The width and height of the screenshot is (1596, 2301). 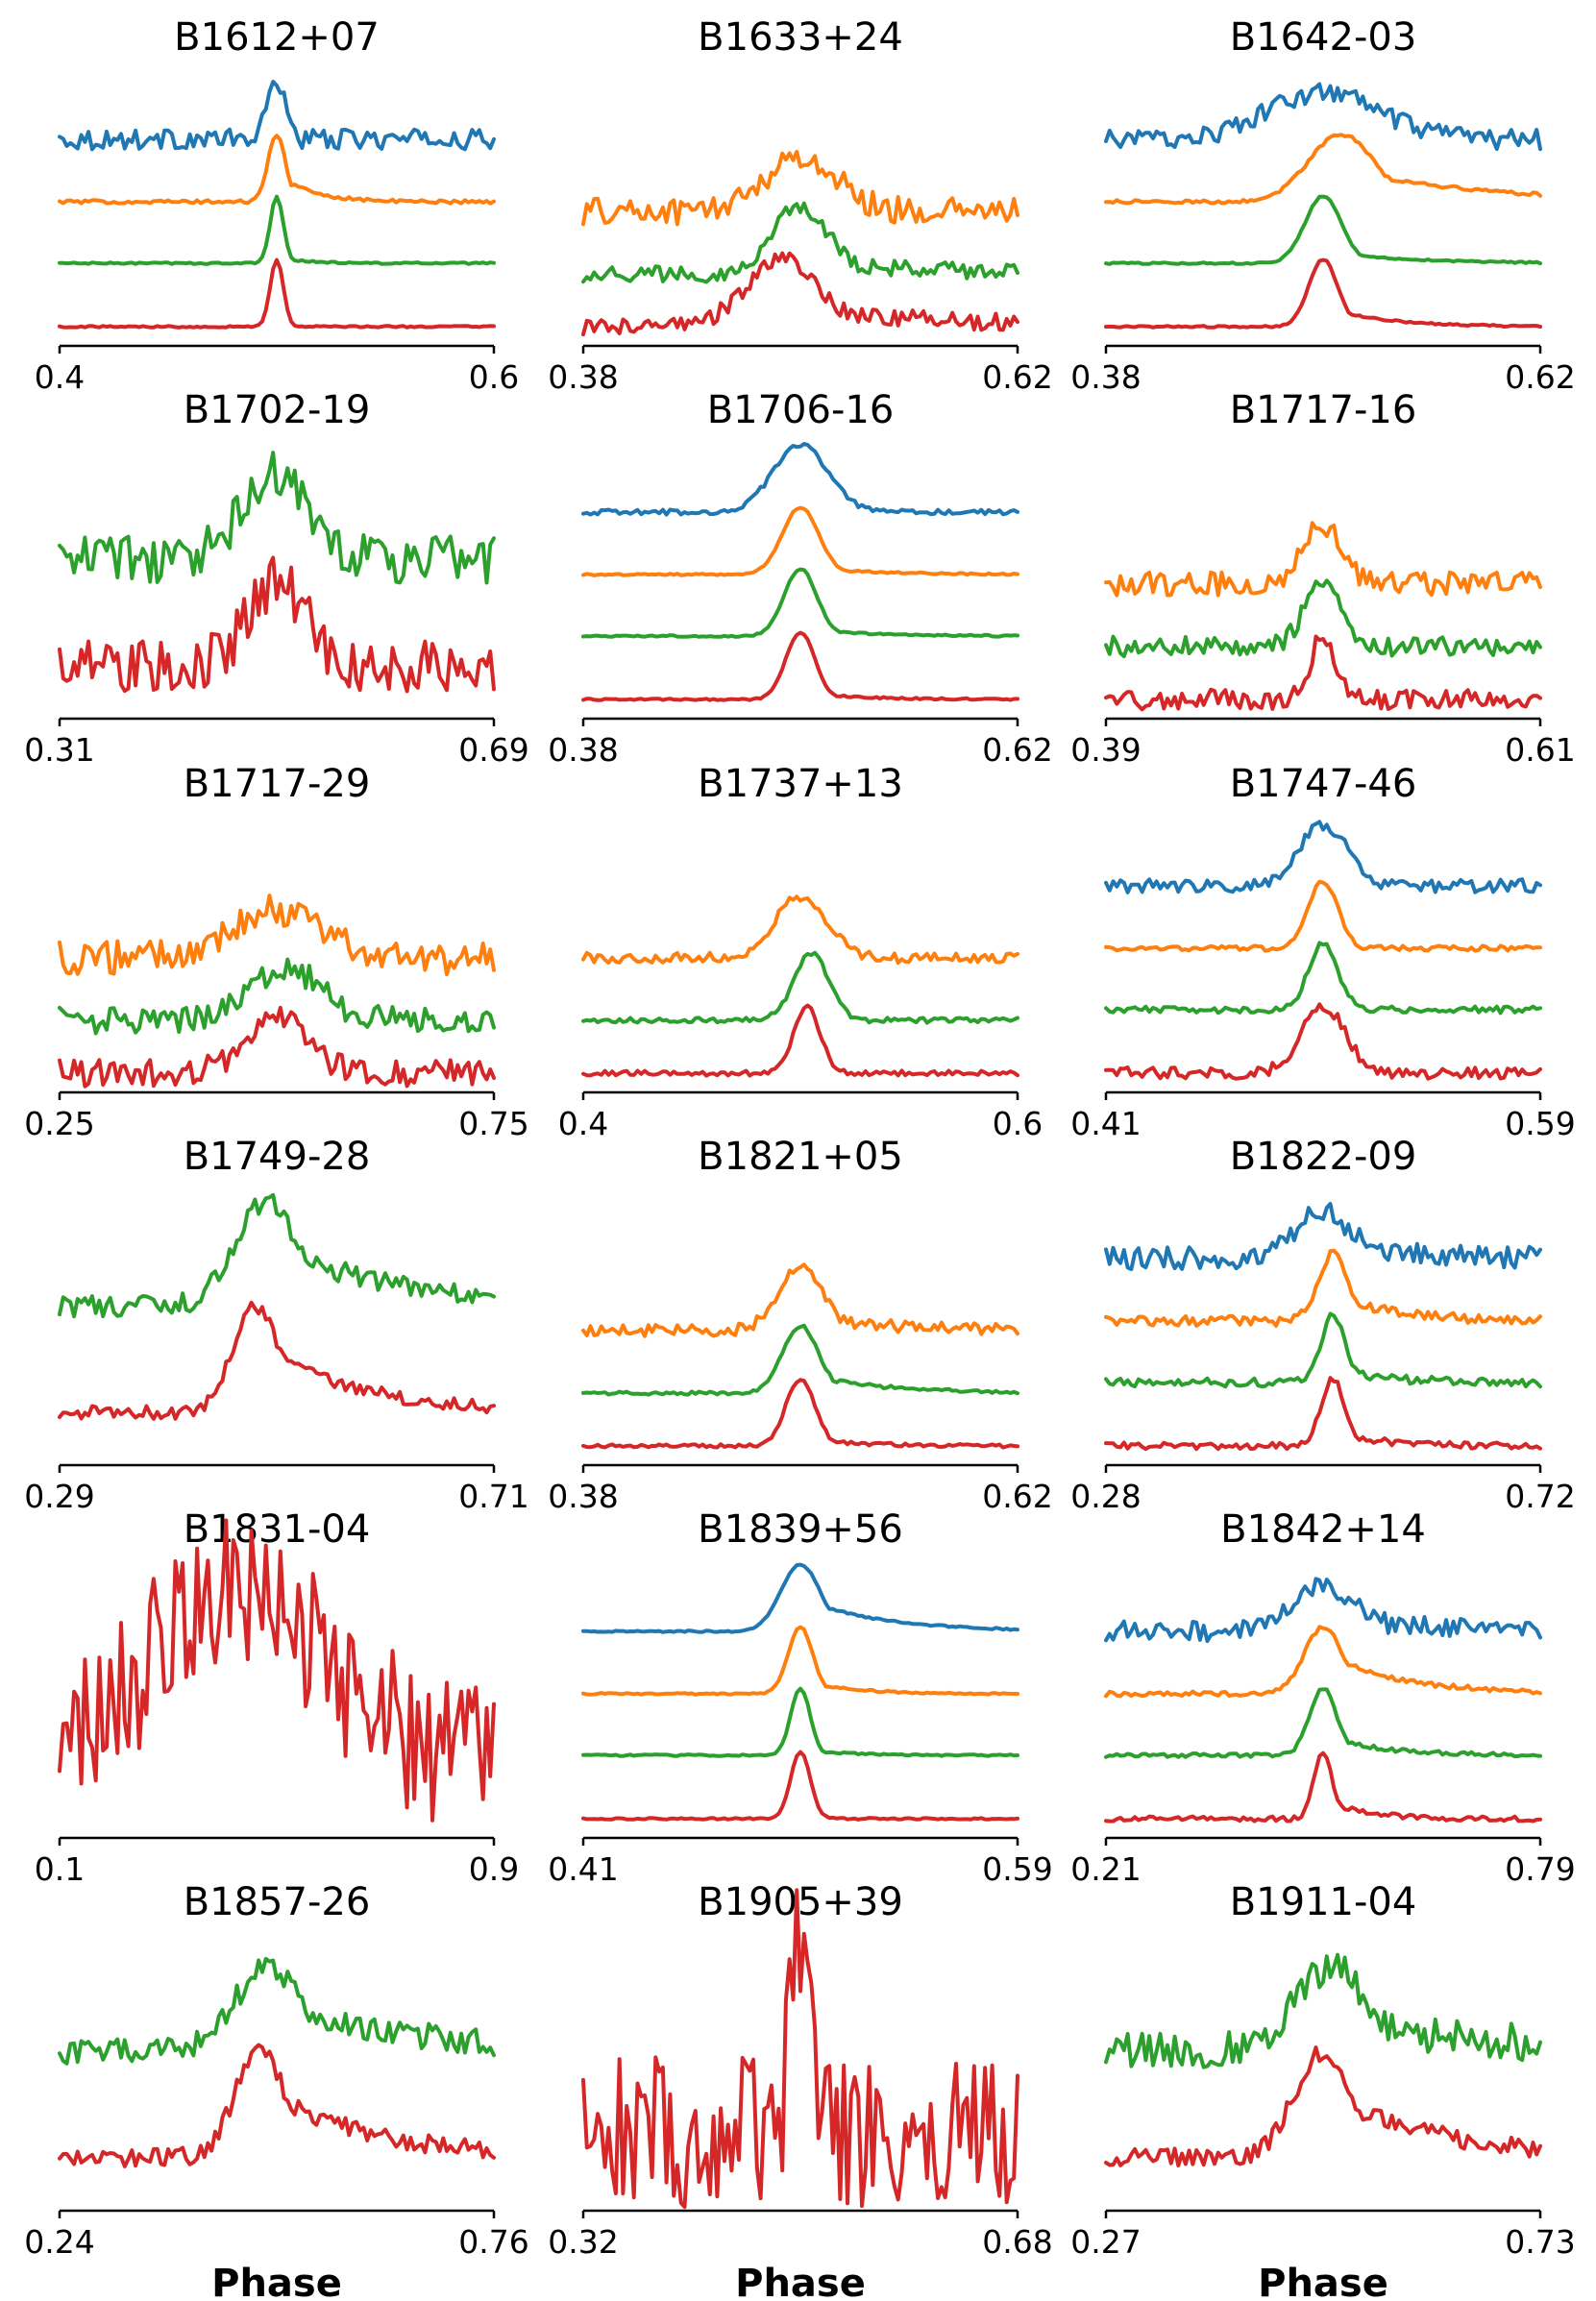 What do you see at coordinates (1322, 2090) in the screenshot?
I see `panel-b1911-04: B1911-04 0.27 0.73 Phase` at bounding box center [1322, 2090].